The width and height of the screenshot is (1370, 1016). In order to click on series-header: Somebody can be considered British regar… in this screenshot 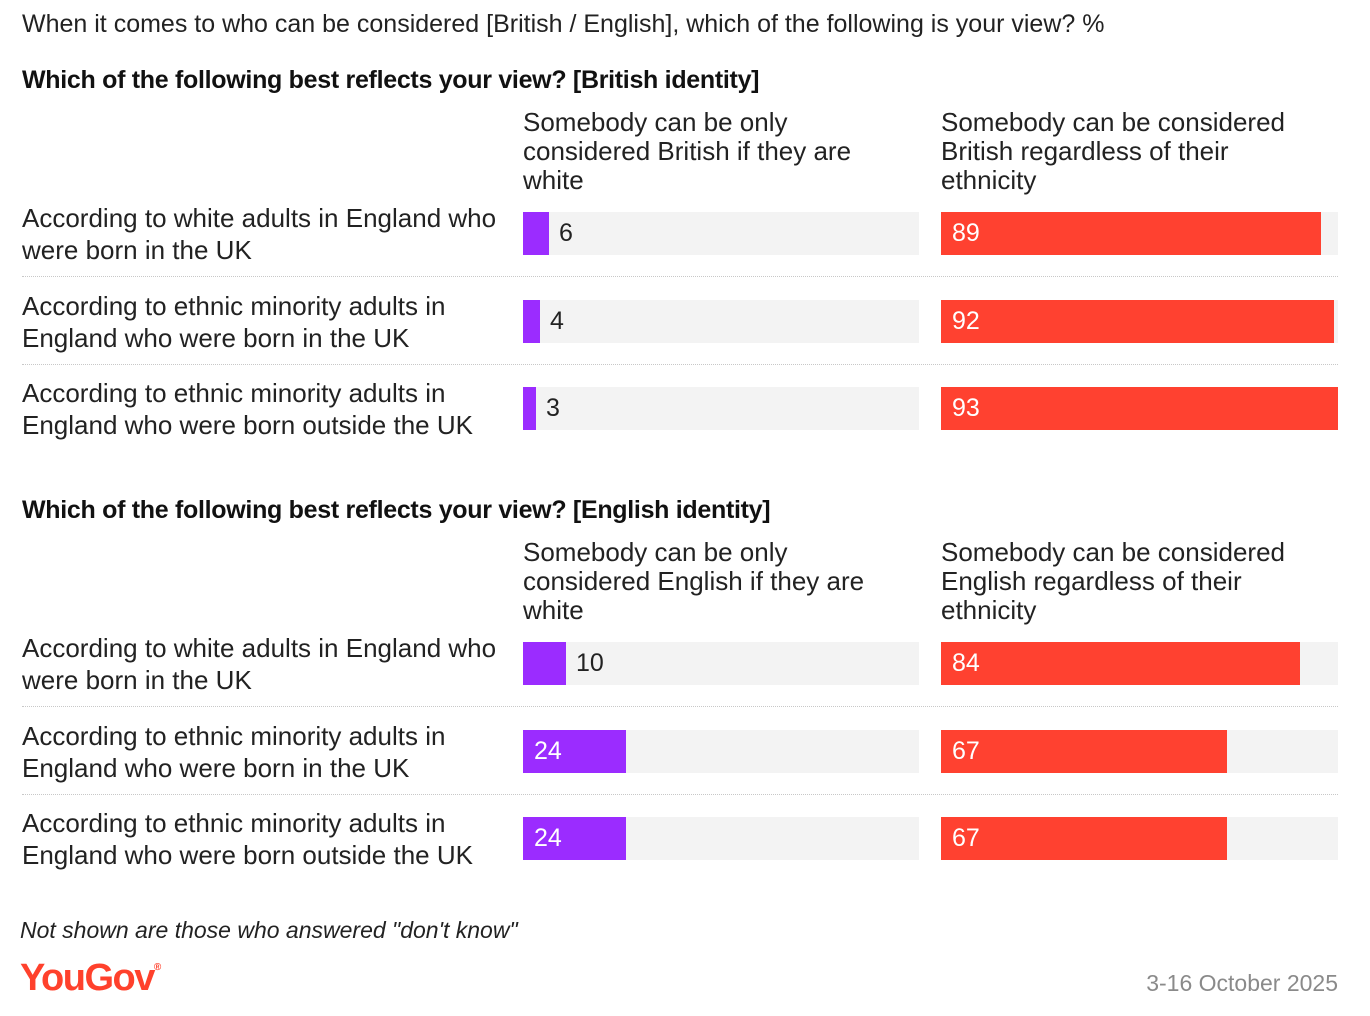, I will do `click(1113, 151)`.